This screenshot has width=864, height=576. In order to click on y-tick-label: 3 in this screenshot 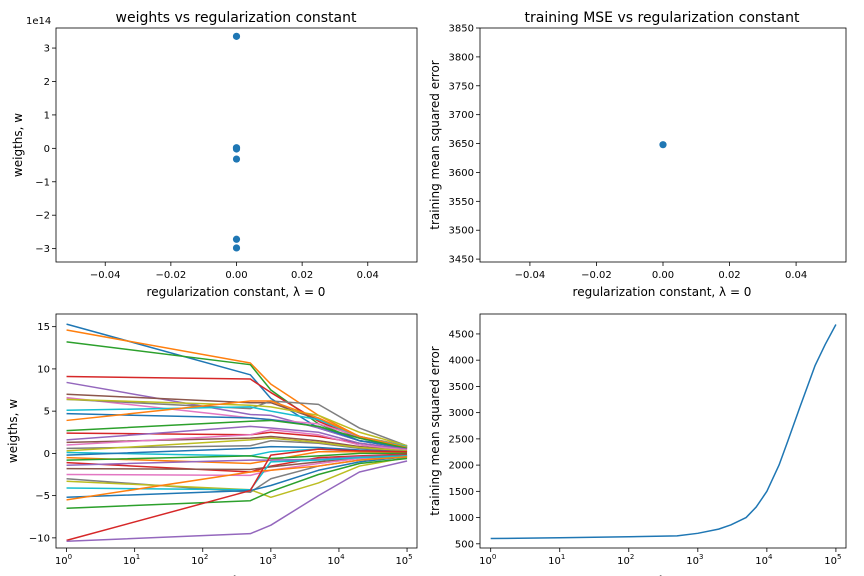, I will do `click(47, 49)`.